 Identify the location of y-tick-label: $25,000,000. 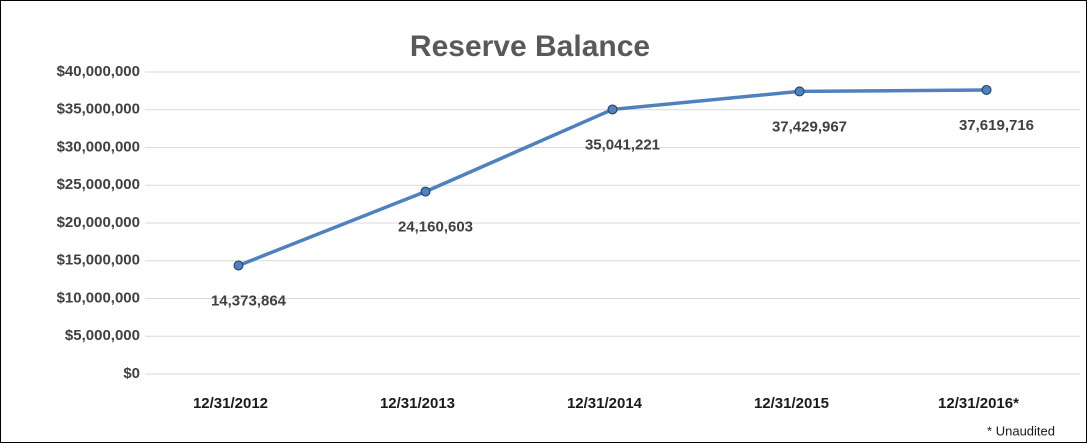
(98, 184).